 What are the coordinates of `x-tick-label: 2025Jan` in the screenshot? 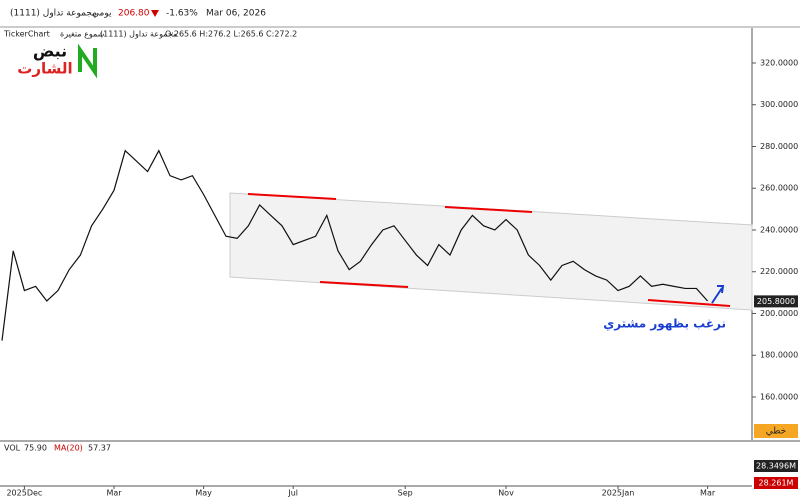 It's located at (618, 493).